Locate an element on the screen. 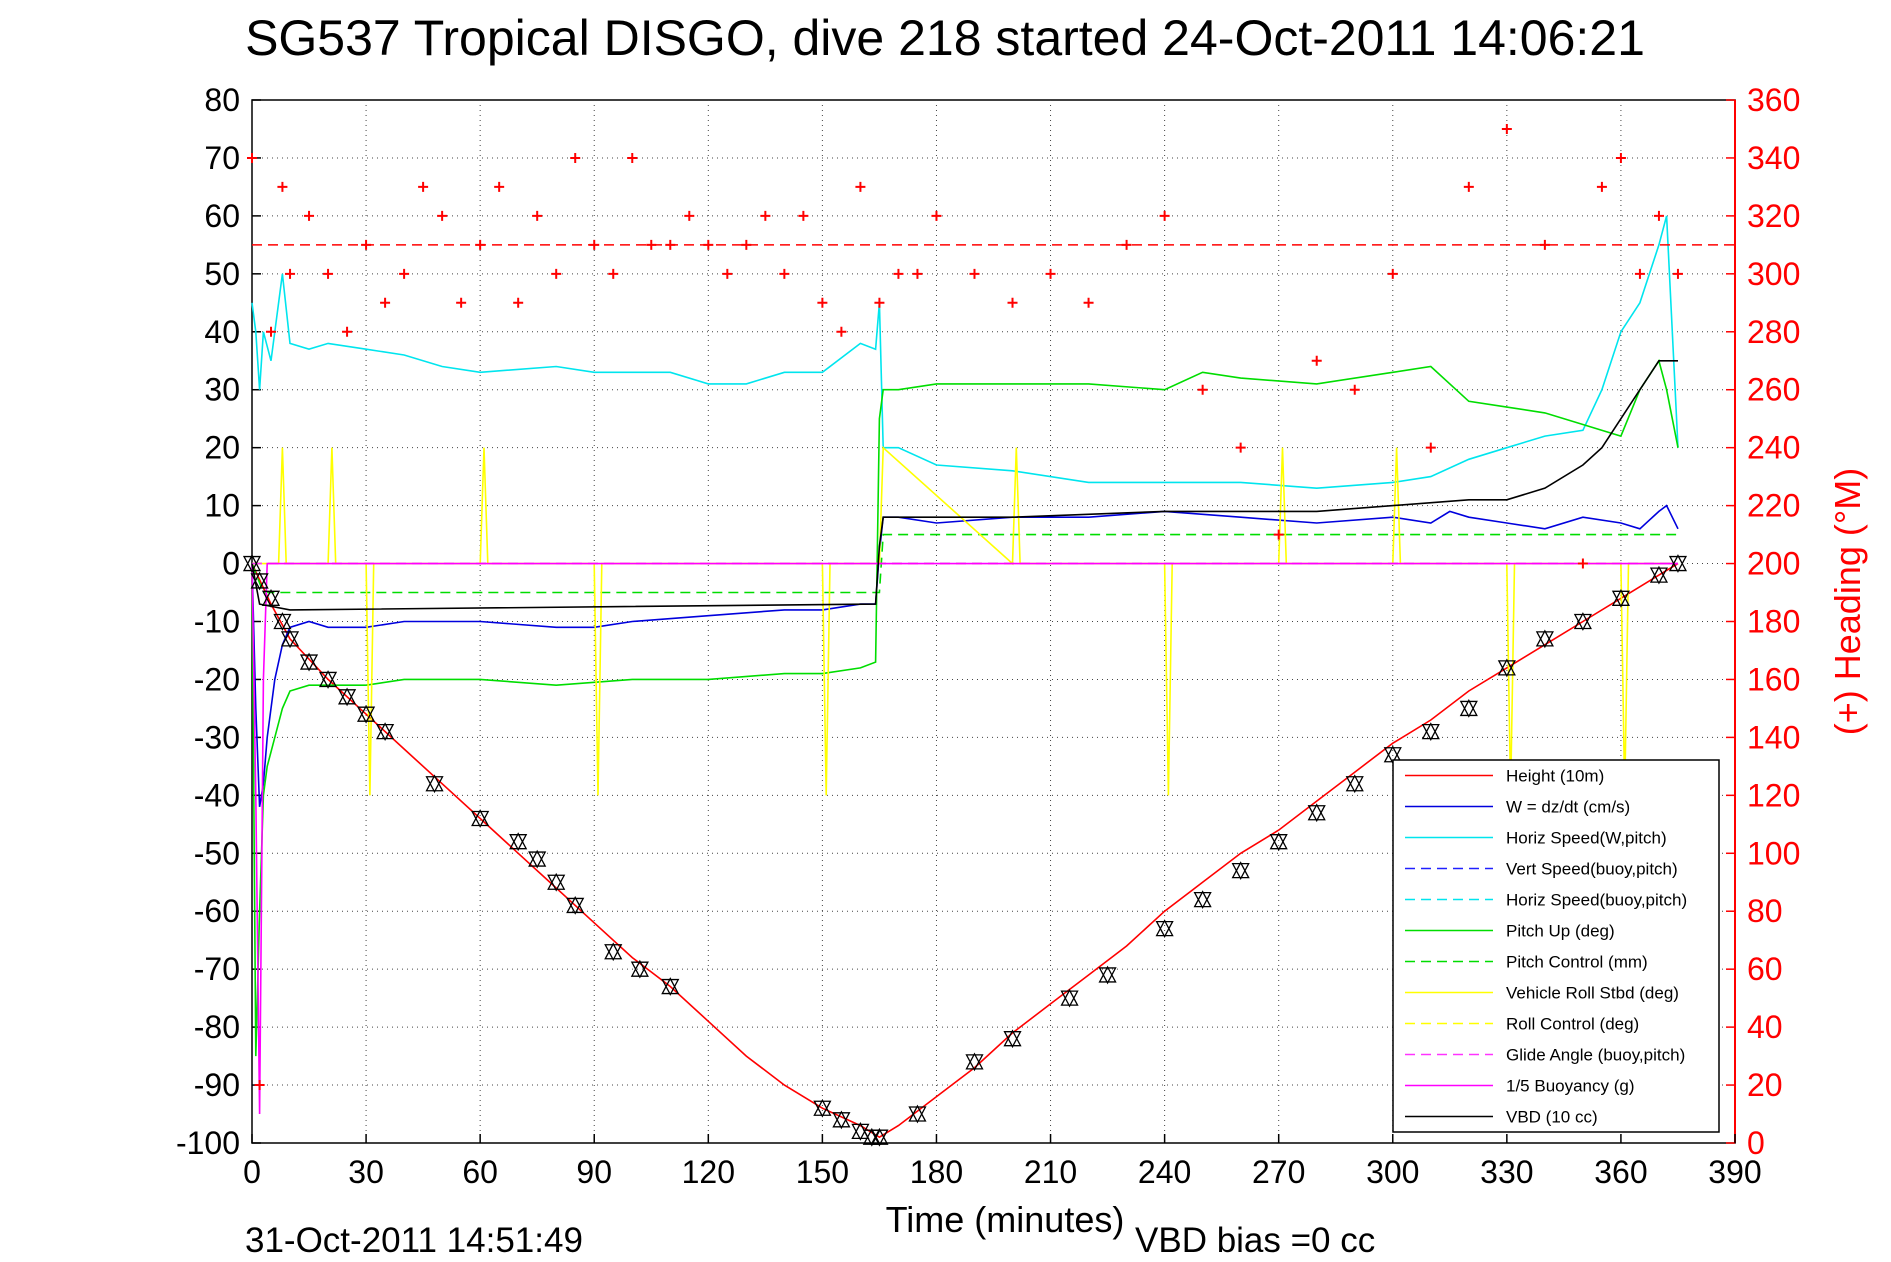 The image size is (1891, 1262). legend-entry-5: Pitch Up (deg) is located at coordinates (1560, 931).